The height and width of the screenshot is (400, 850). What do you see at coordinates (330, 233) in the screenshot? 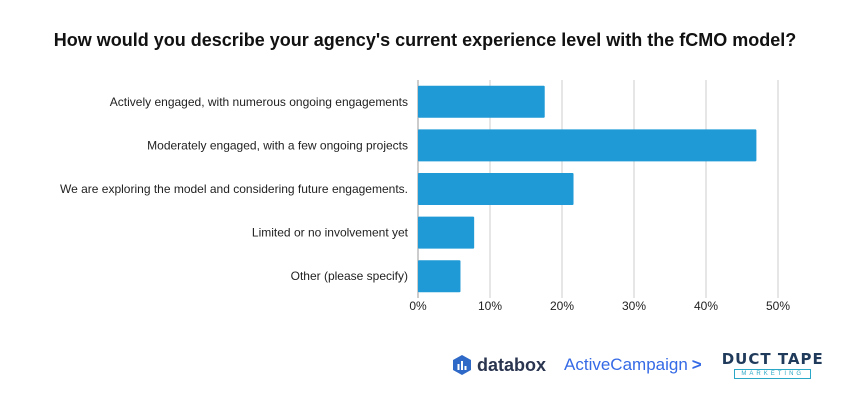
I see `category-label: Limited or no involvement yet` at bounding box center [330, 233].